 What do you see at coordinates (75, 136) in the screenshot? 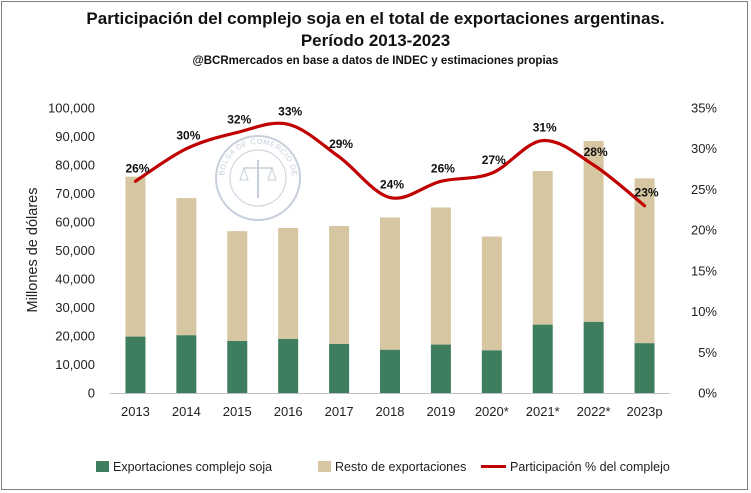
I see `y-tick-label: 90,000` at bounding box center [75, 136].